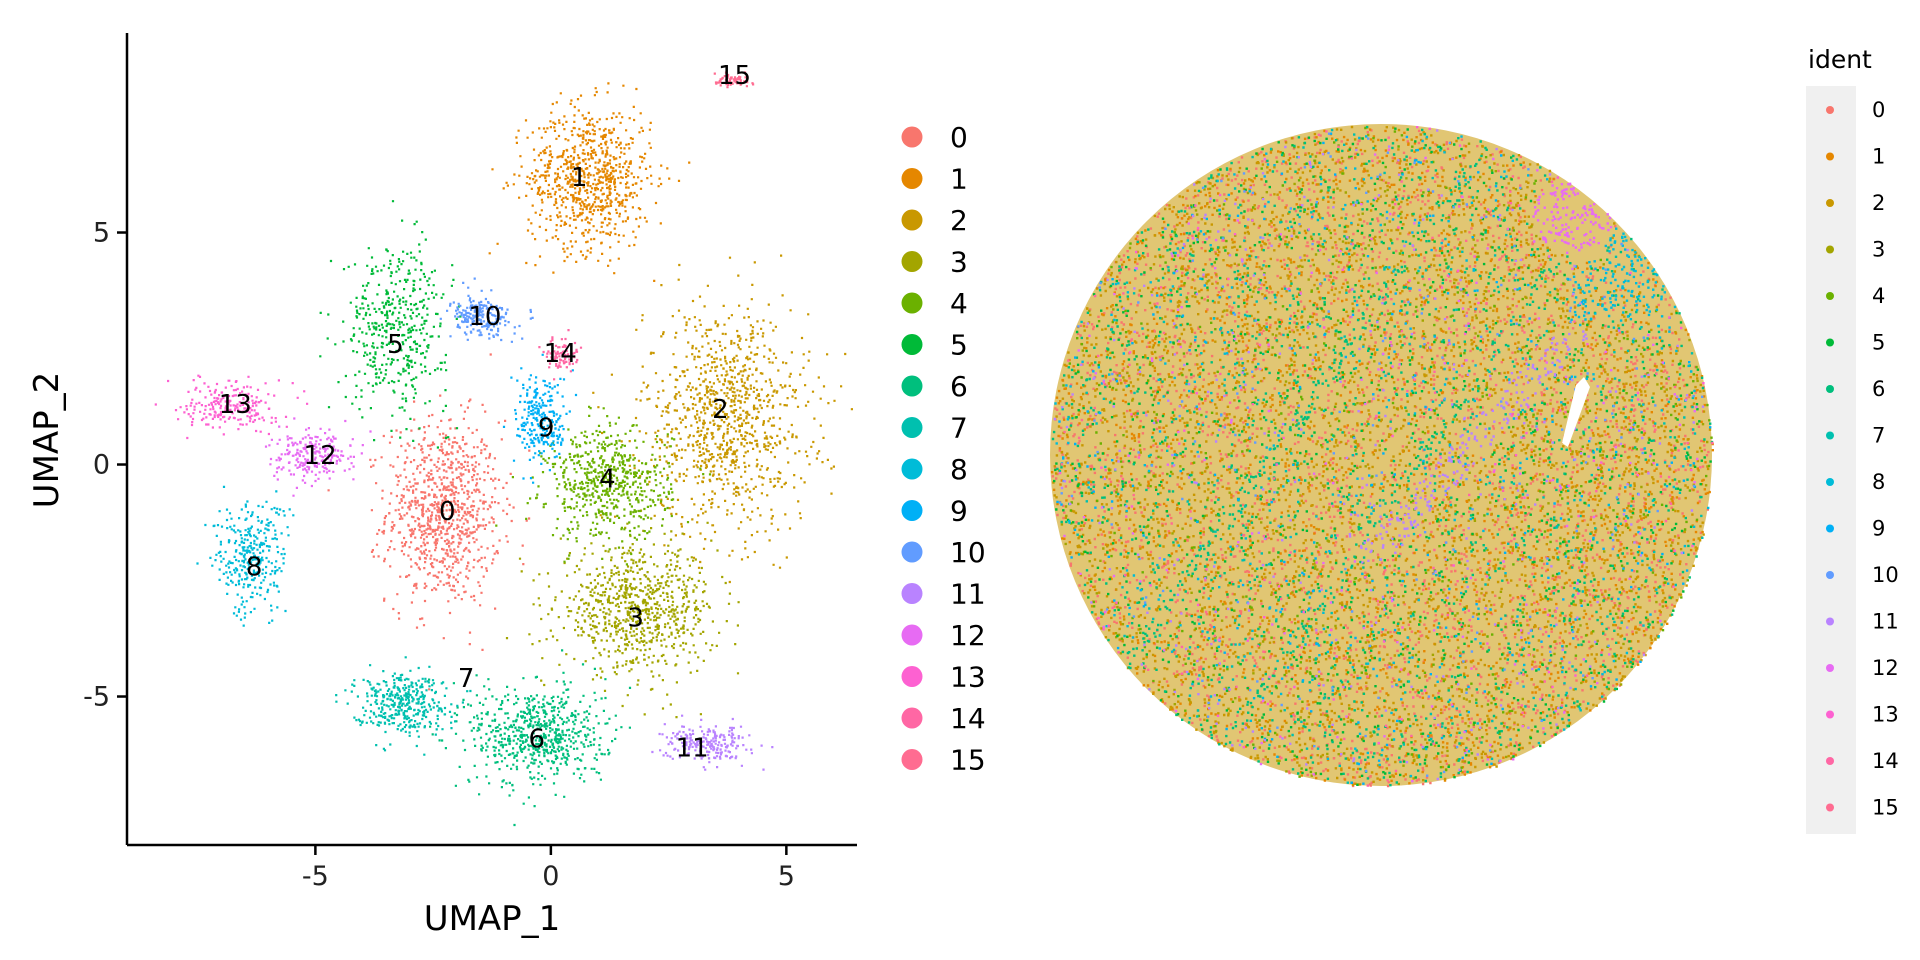 The image size is (1920, 960). What do you see at coordinates (635, 619) in the screenshot?
I see `umap-cluster-label: 3` at bounding box center [635, 619].